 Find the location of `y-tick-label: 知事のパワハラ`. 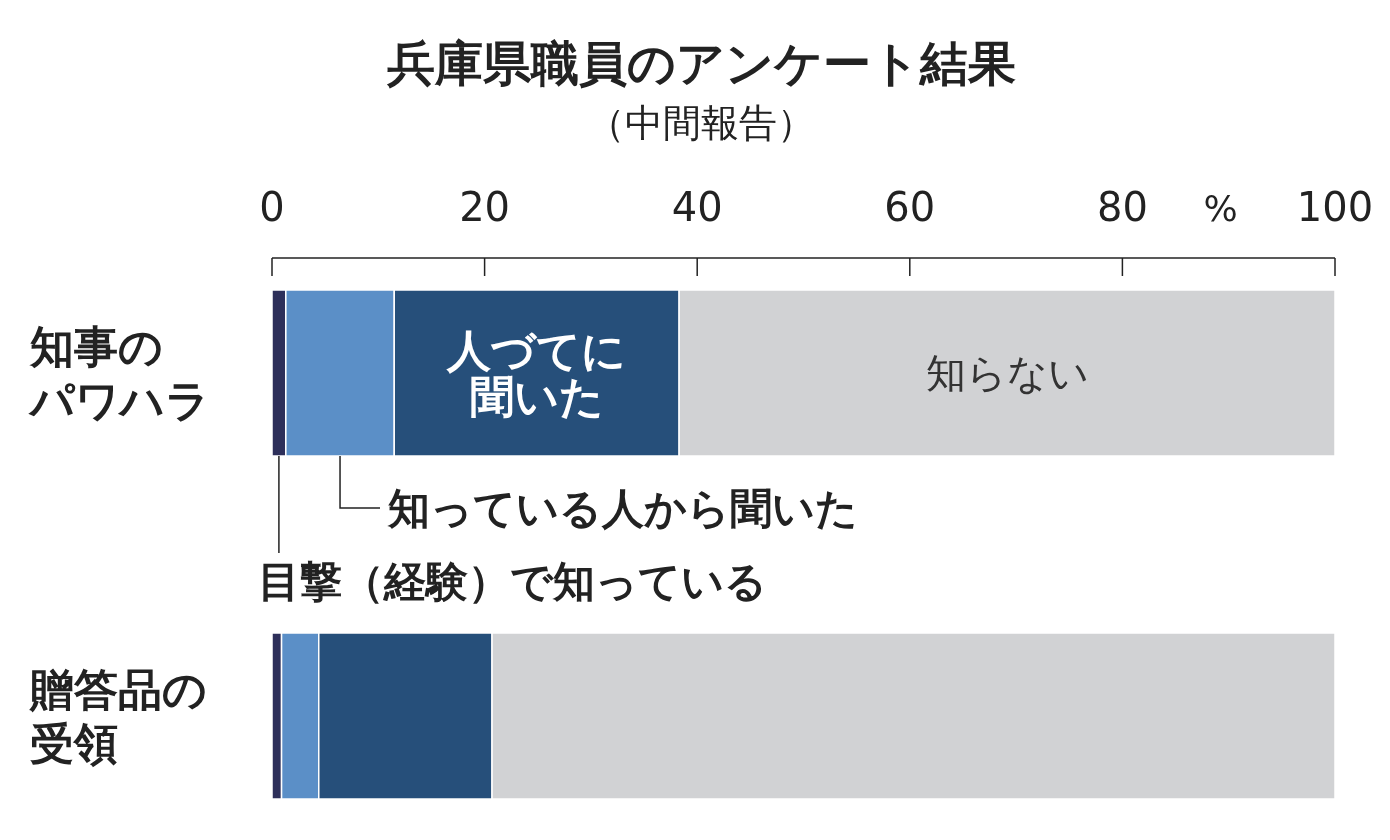

y-tick-label: 知事のパワハラ is located at coordinates (119, 373).